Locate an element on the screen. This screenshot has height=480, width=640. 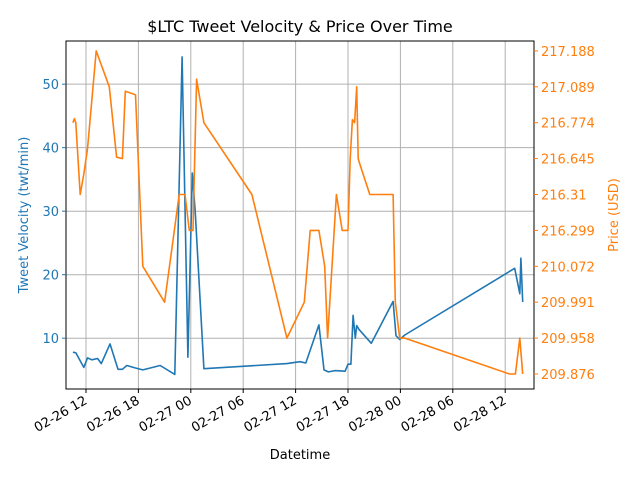
right-axis-title: Price (USD) is located at coordinates (614, 215).